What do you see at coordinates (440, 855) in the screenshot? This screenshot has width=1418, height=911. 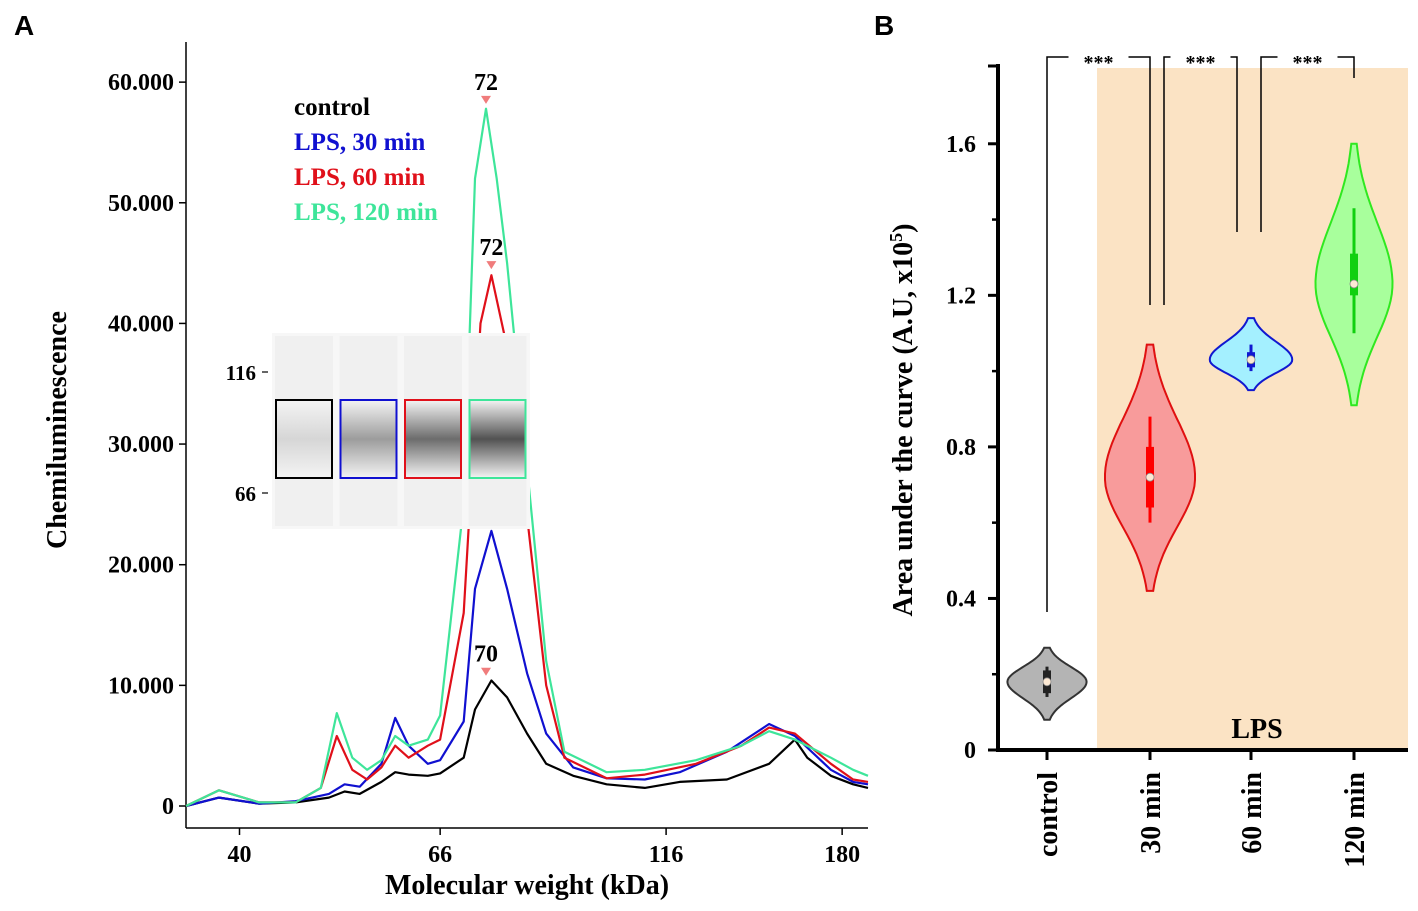 I see `x-tick-label: 66` at bounding box center [440, 855].